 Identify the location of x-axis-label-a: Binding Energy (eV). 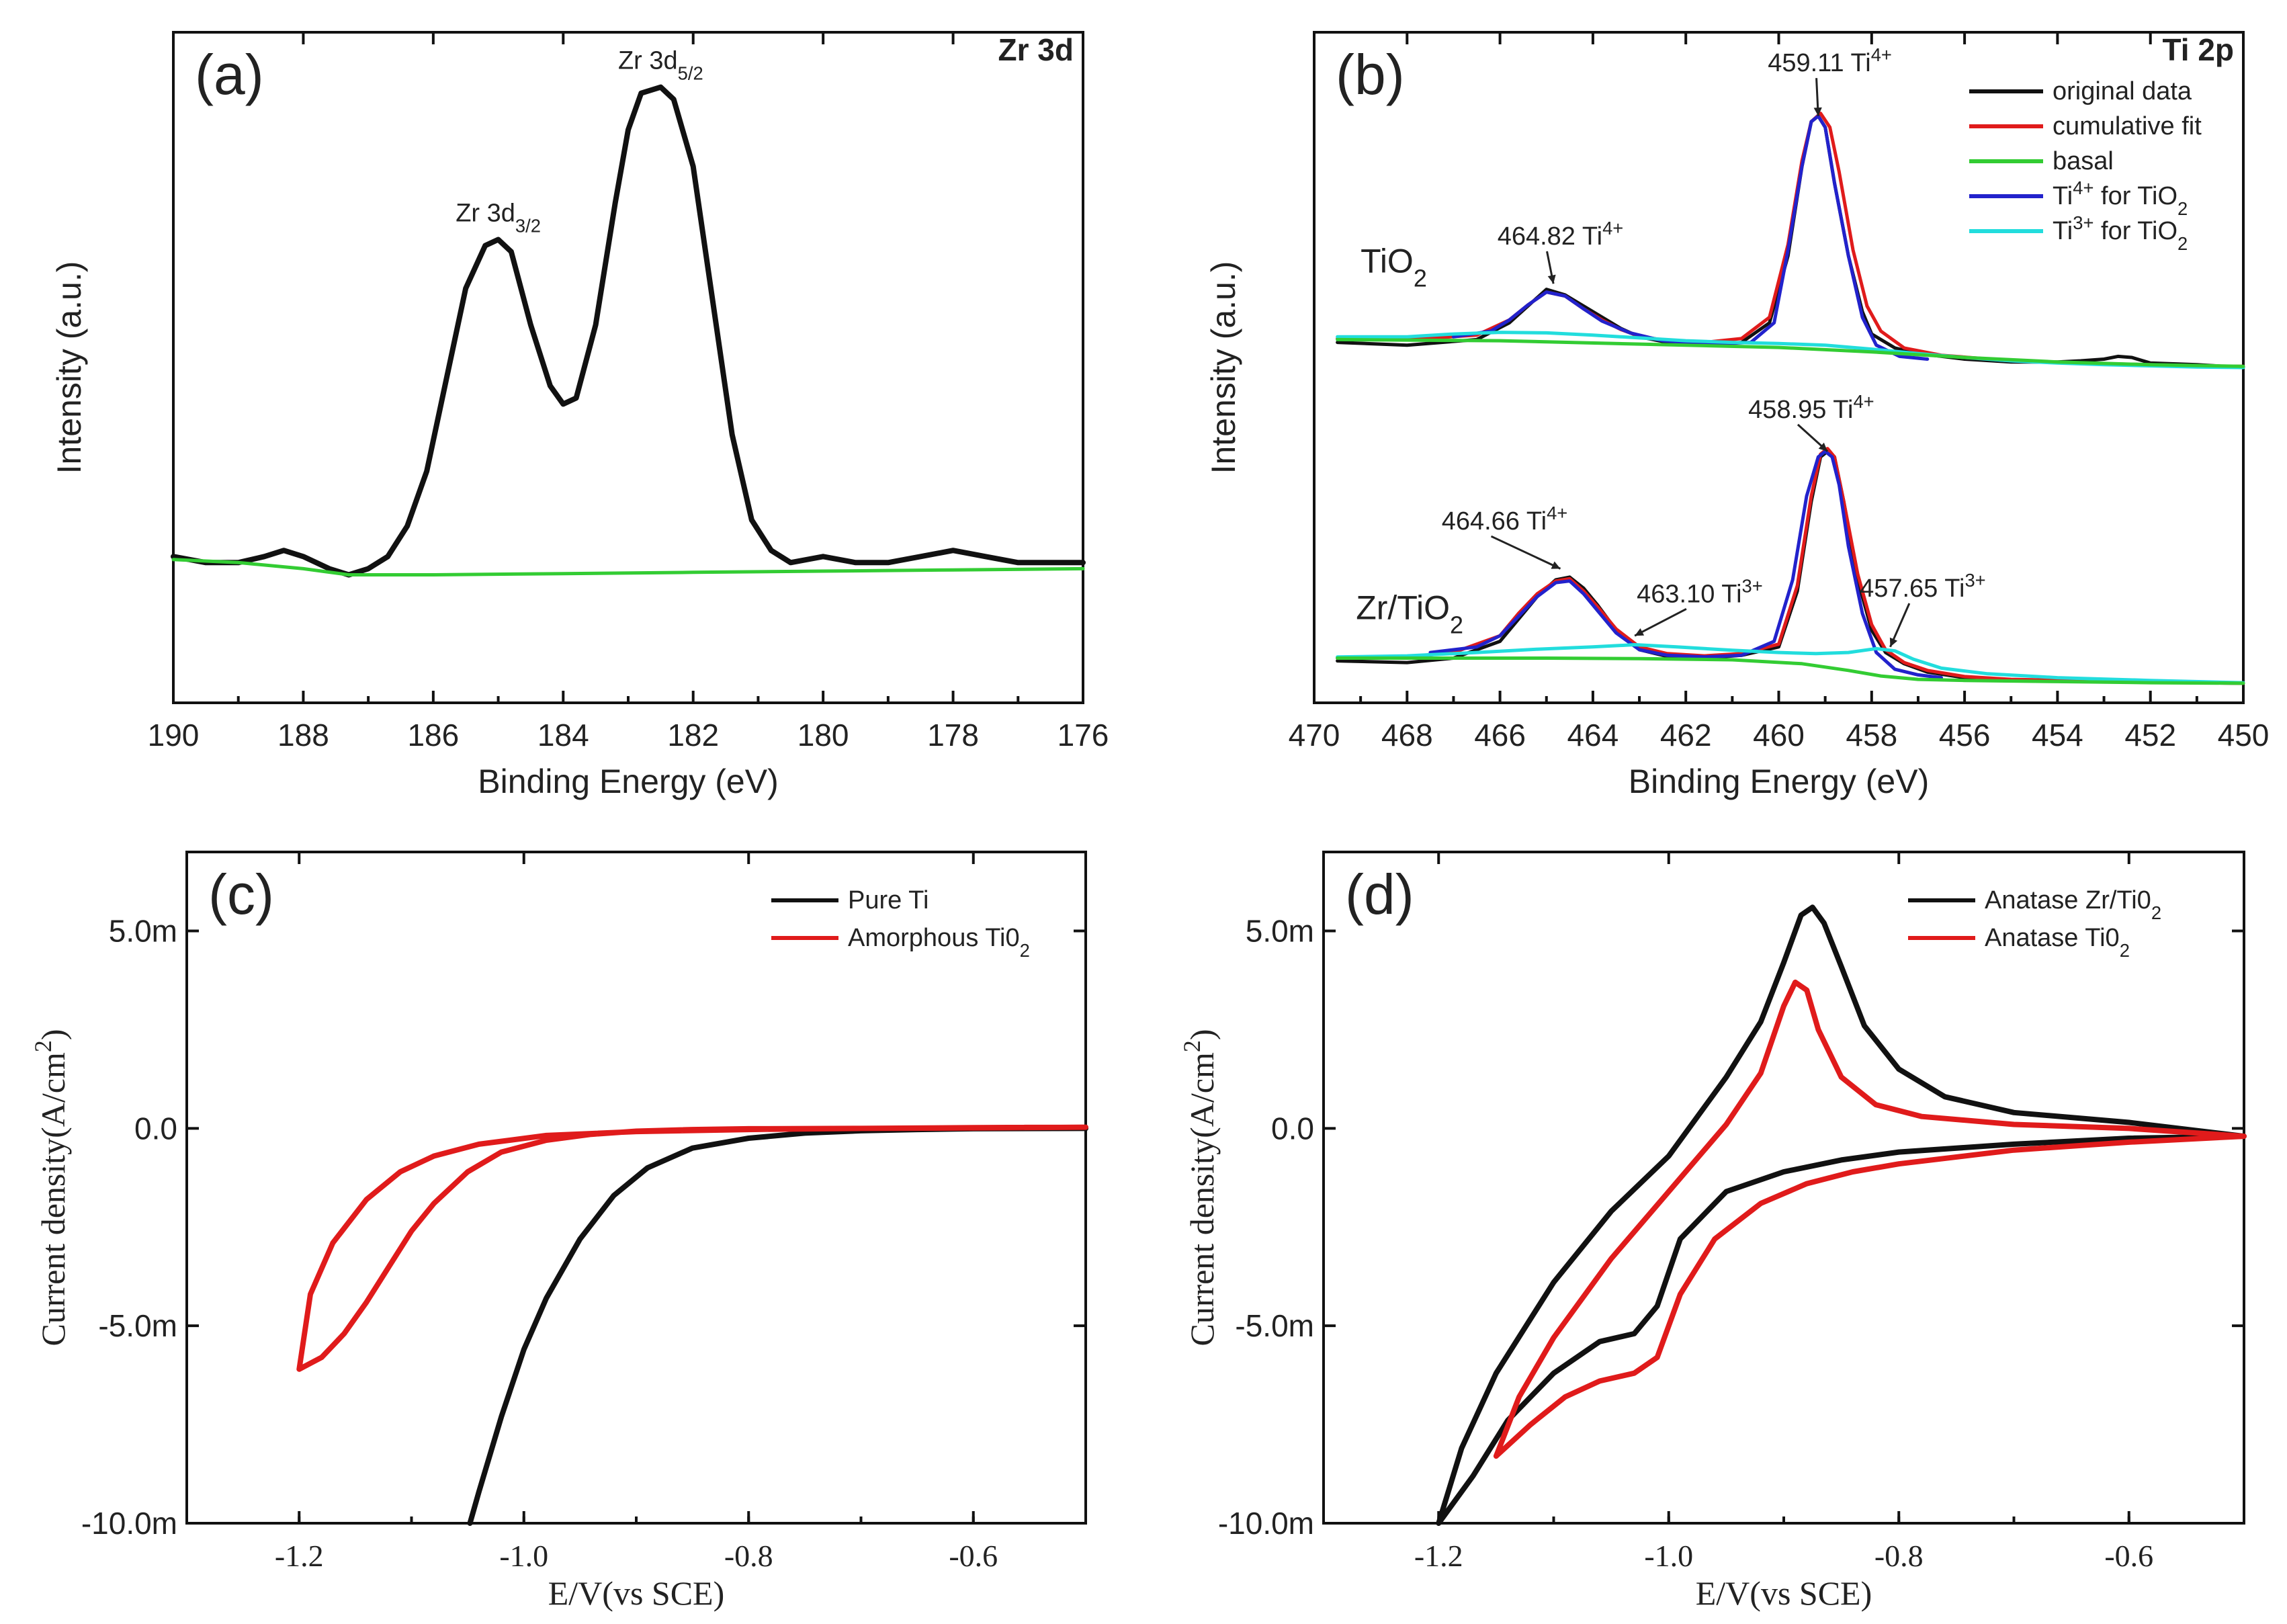
(628, 781).